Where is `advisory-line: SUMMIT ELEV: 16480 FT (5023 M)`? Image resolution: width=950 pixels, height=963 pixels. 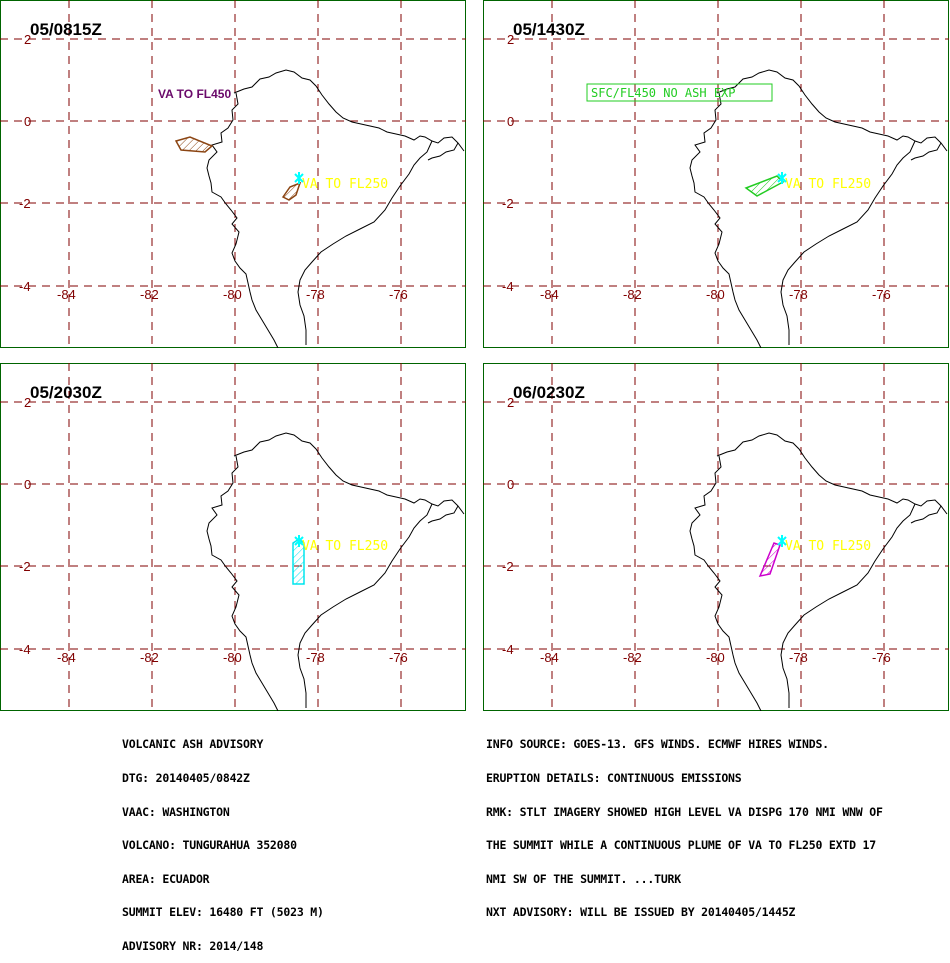
advisory-line: SUMMIT ELEV: 16480 FT (5023 M) is located at coordinates (223, 912).